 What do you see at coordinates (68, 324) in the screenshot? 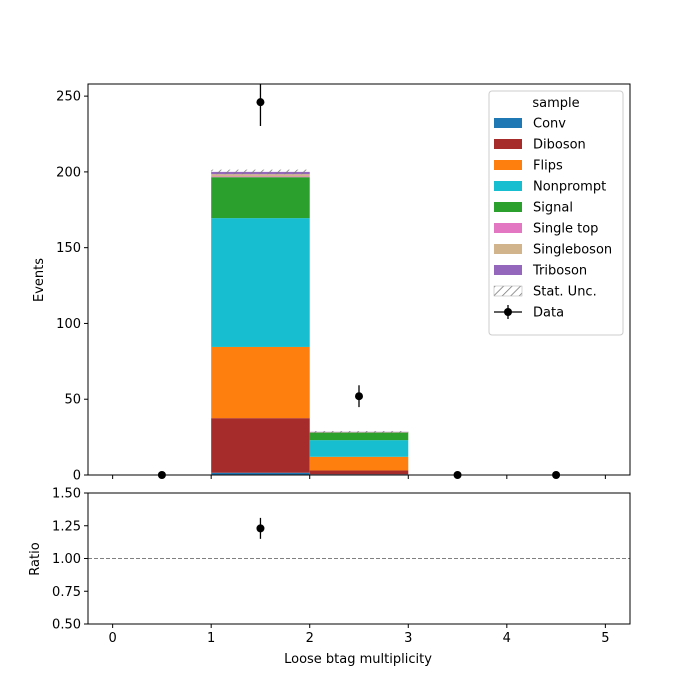
I see `main-y-tick-label-2: 100` at bounding box center [68, 324].